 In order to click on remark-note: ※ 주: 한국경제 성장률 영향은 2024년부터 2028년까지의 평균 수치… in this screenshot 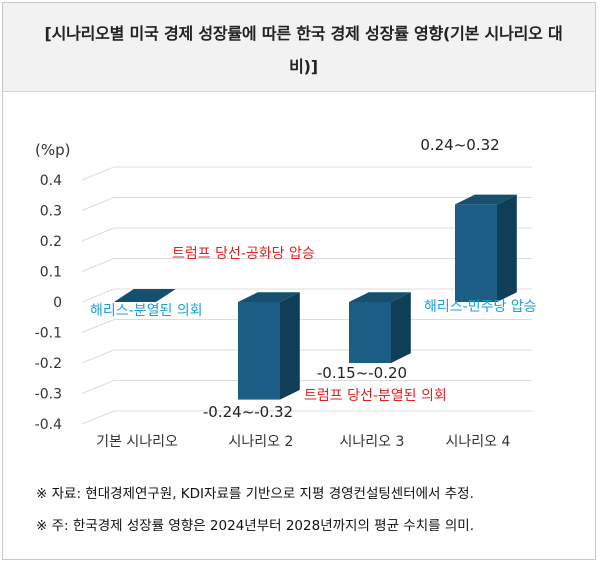, I will do `click(255, 526)`.